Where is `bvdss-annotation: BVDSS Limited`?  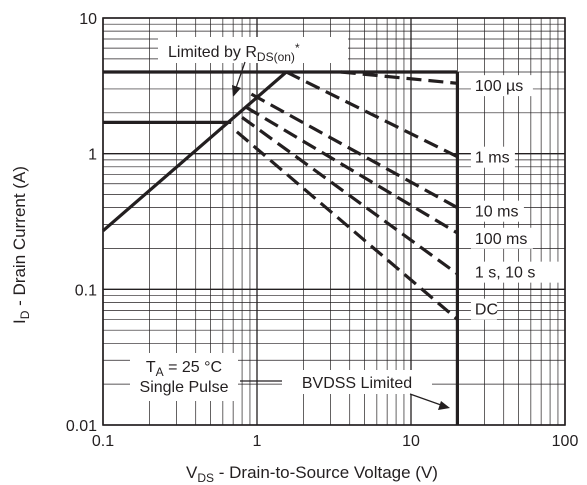
bvdss-annotation: BVDSS Limited is located at coordinates (345, 390).